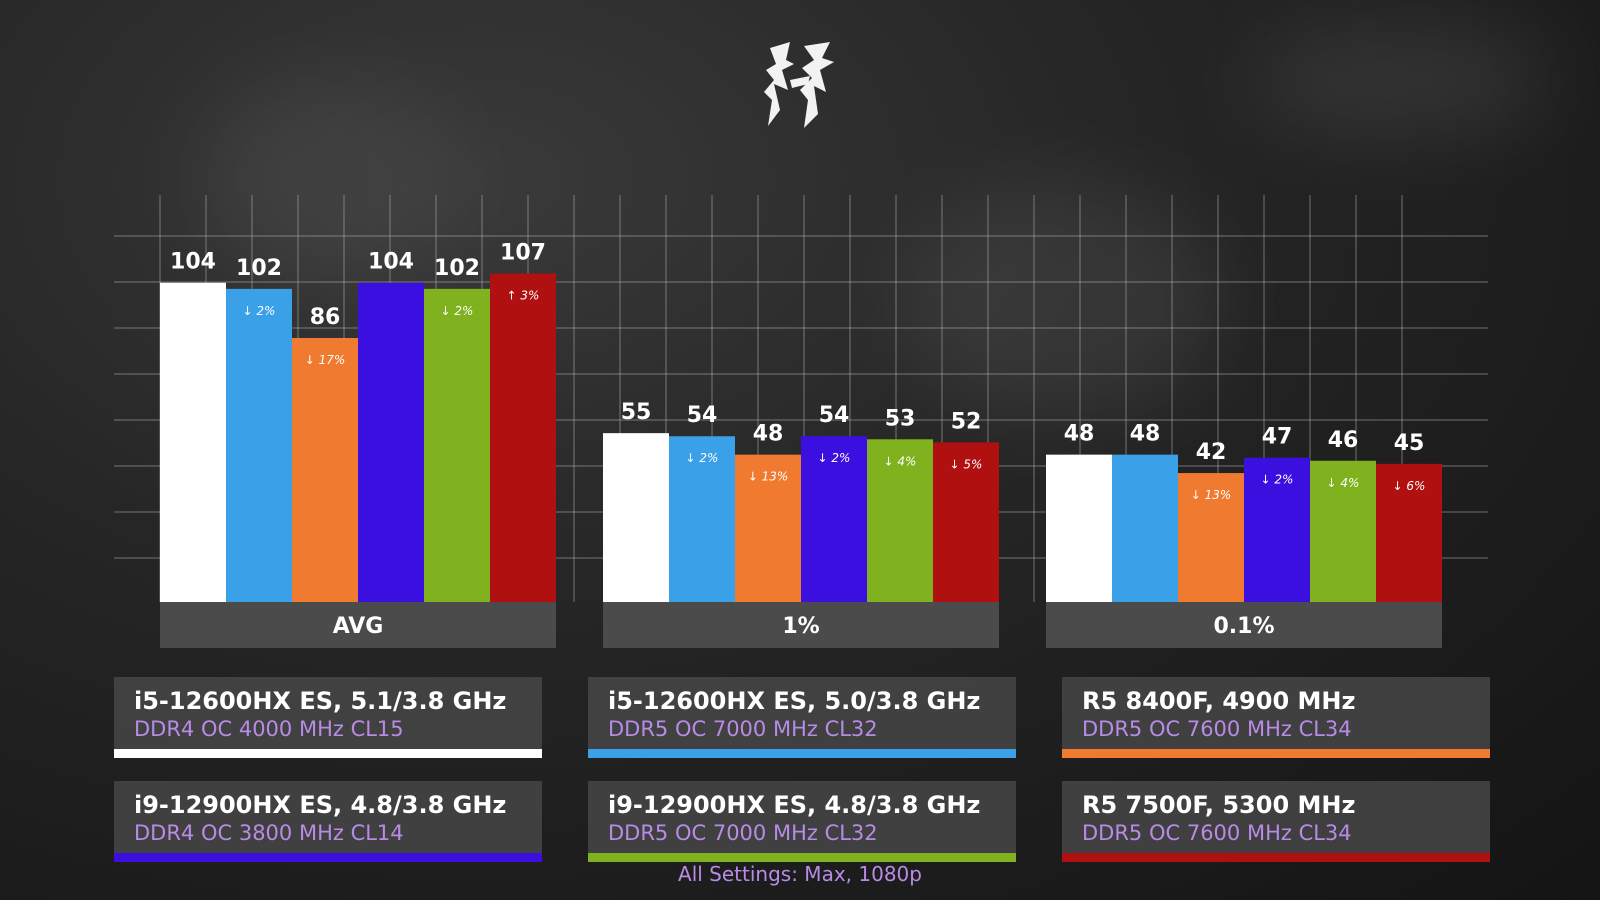  What do you see at coordinates (269, 729) in the screenshot?
I see `legend-memory-label: DDR4 OC 4000 MHz CL15` at bounding box center [269, 729].